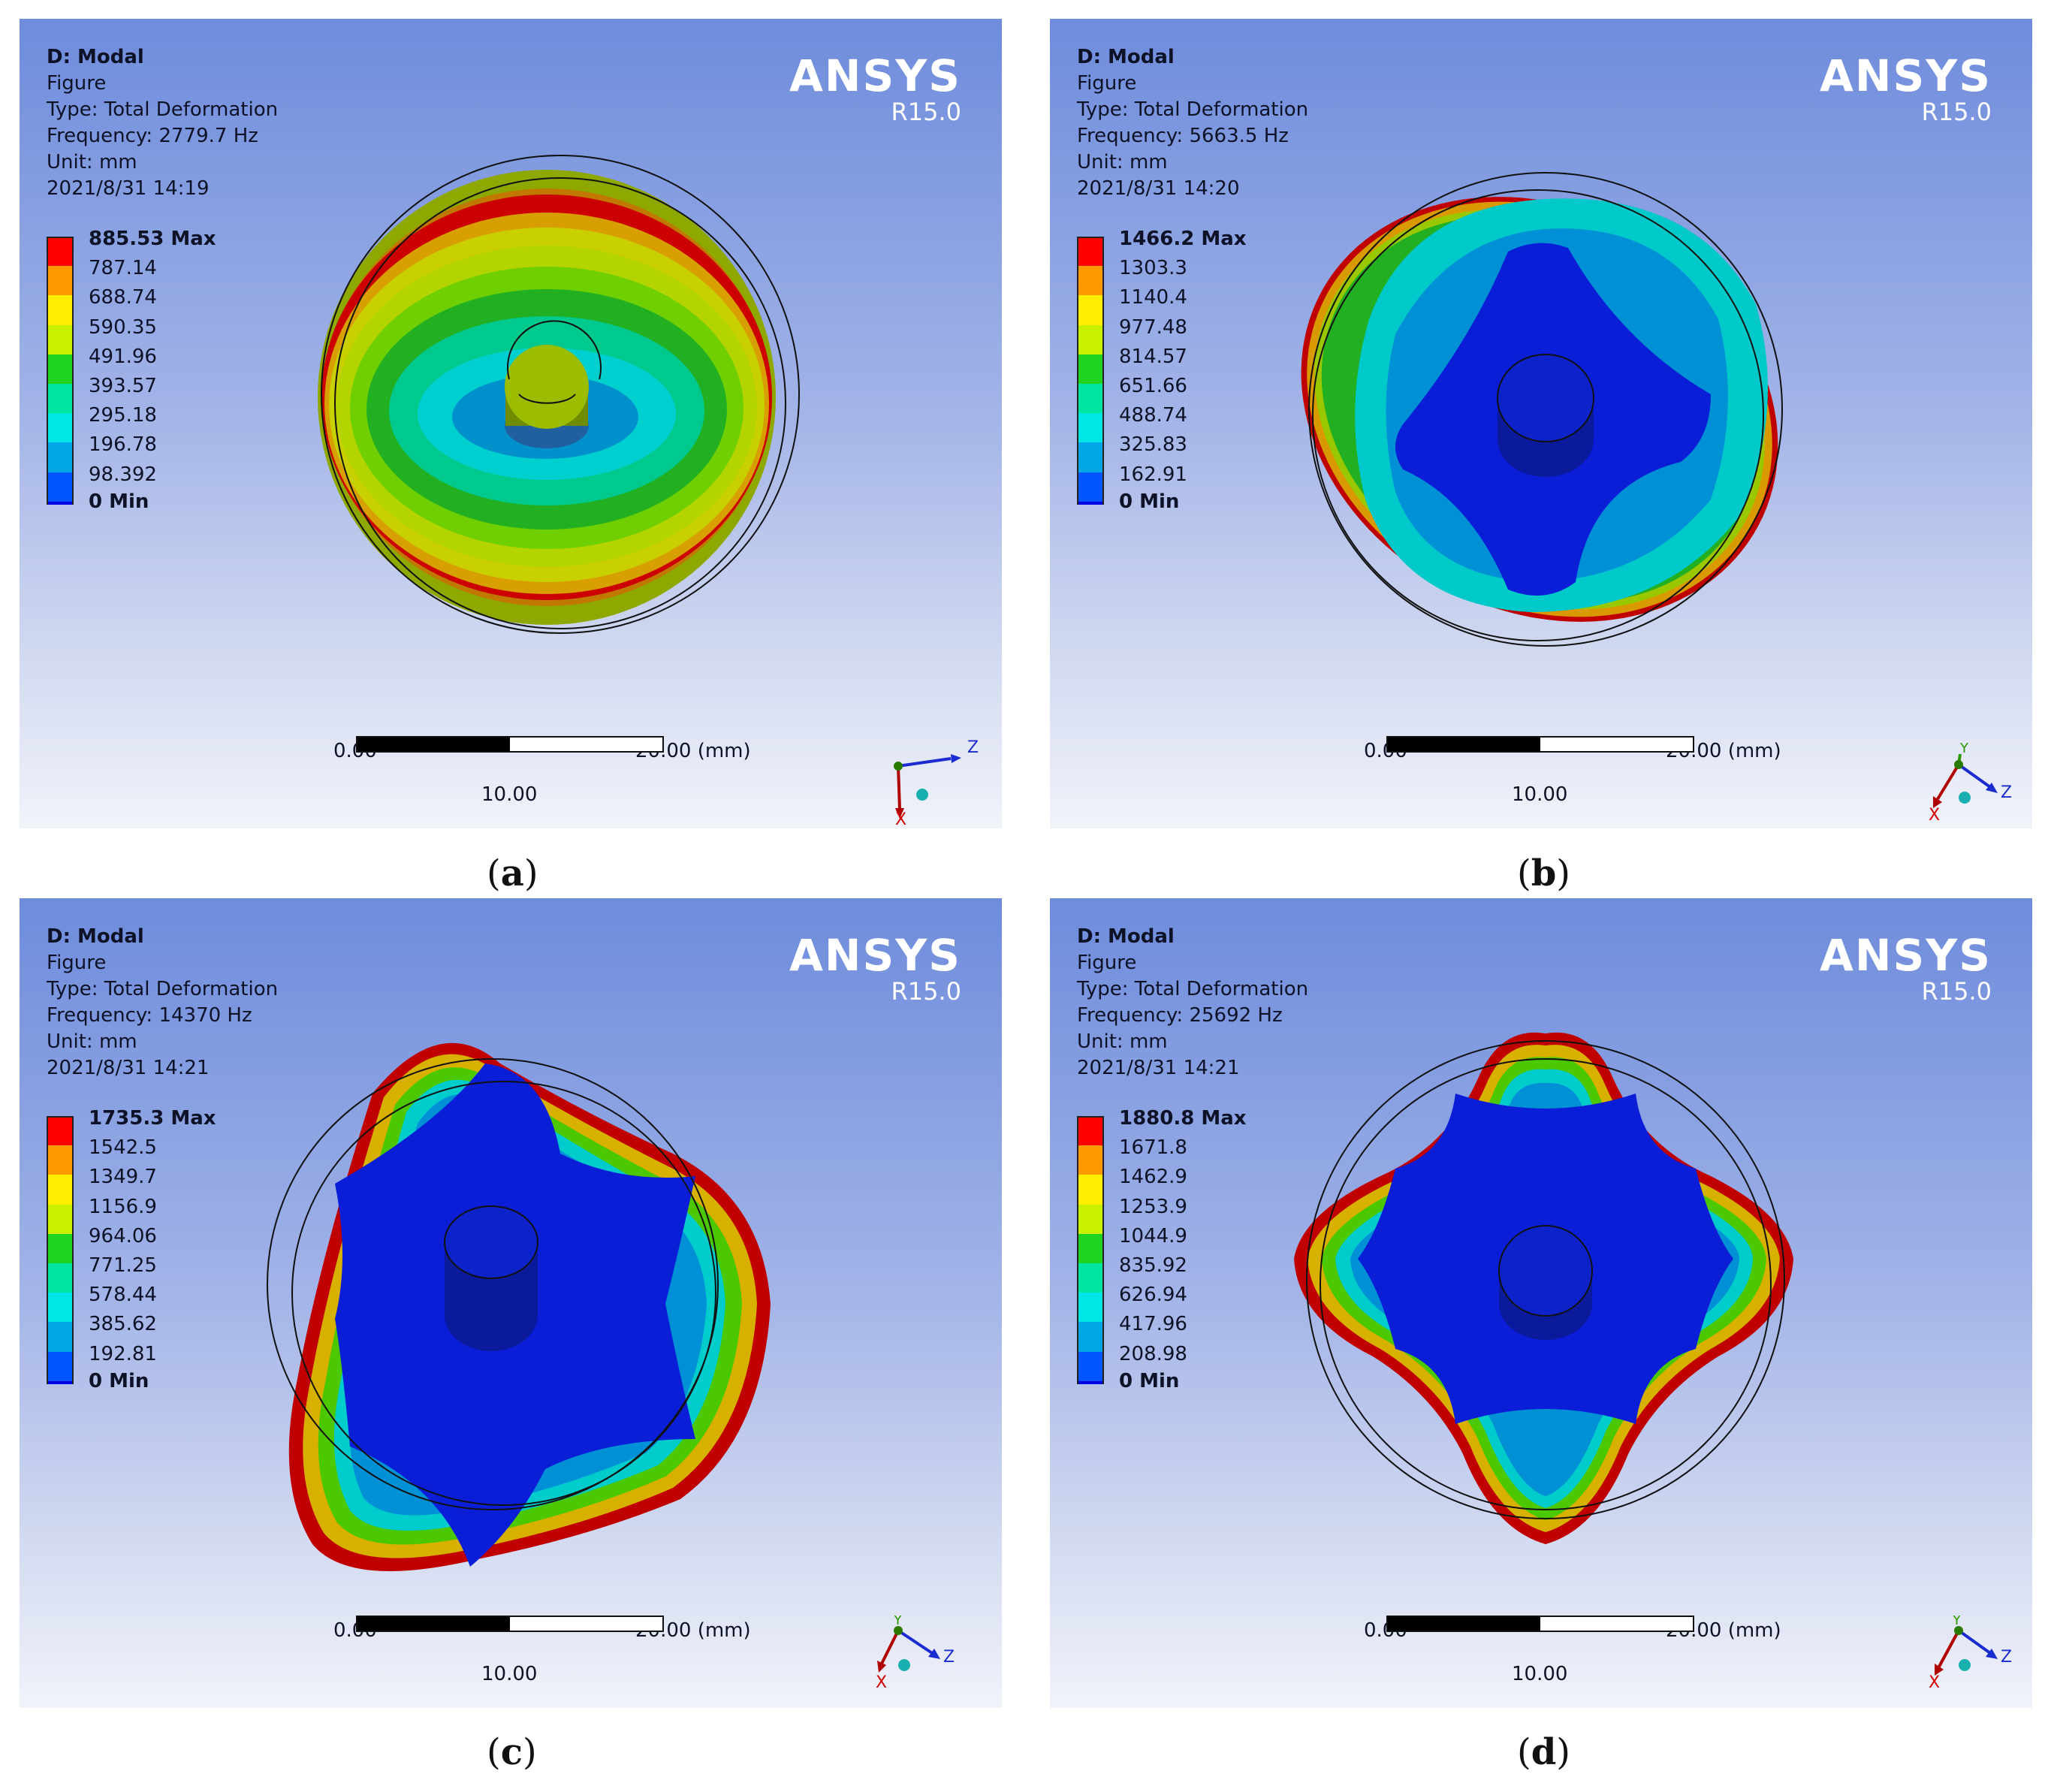 This screenshot has width=2051, height=1792. What do you see at coordinates (1183, 239) in the screenshot?
I see `legend-max-label: 1466.2 Max` at bounding box center [1183, 239].